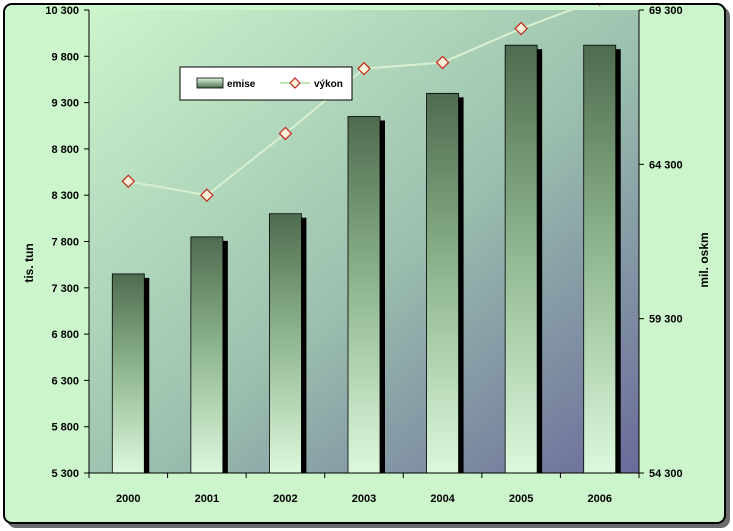 The height and width of the screenshot is (531, 733). I want to click on bar-emise-2005, so click(521, 259).